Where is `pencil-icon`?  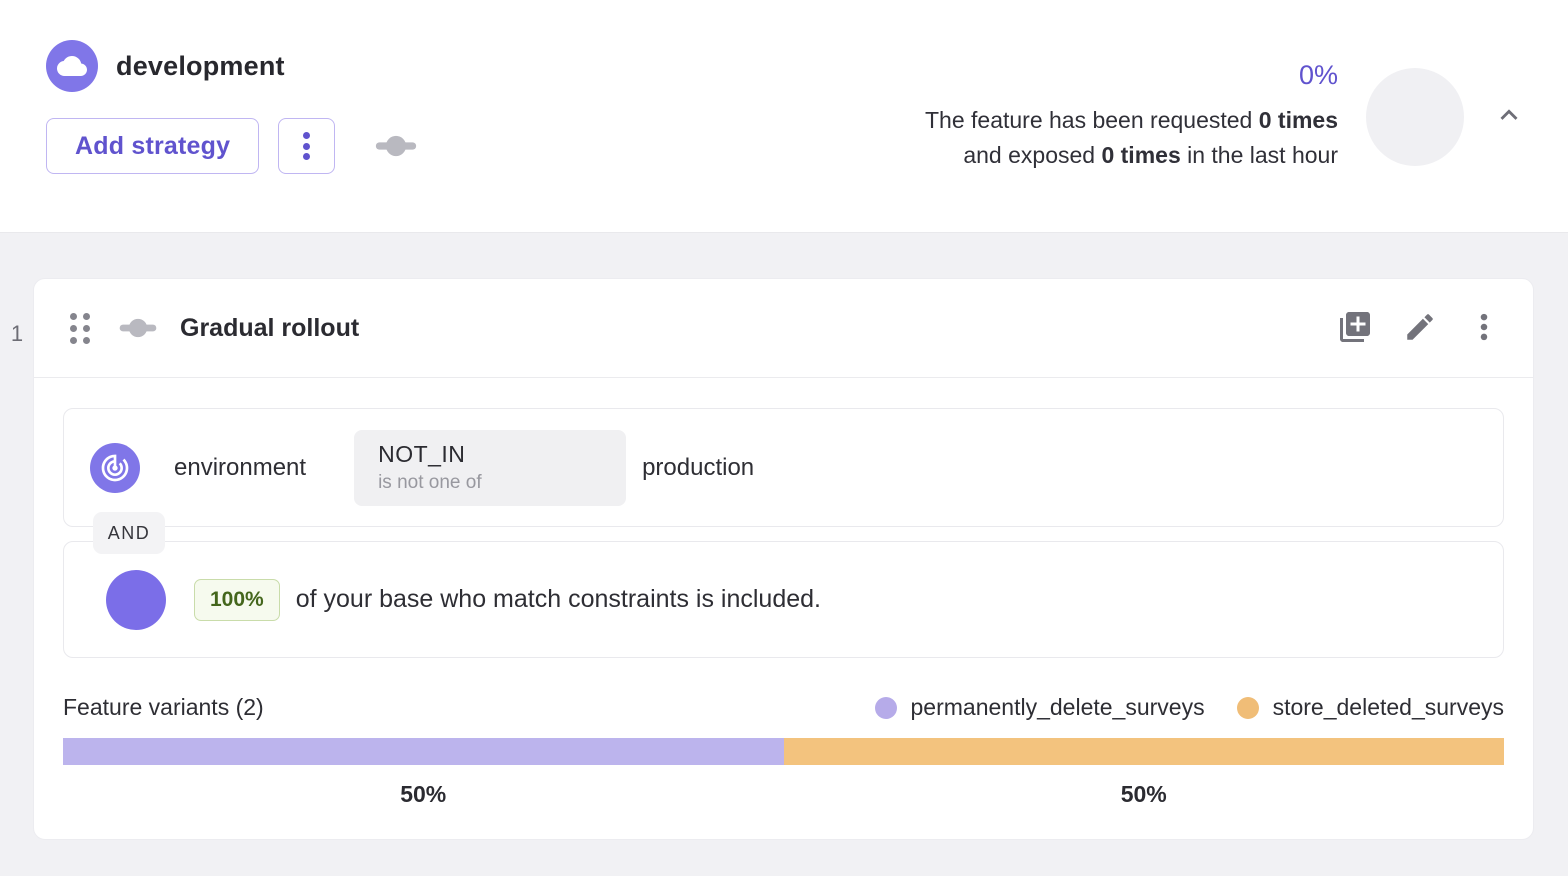 pencil-icon is located at coordinates (1420, 328).